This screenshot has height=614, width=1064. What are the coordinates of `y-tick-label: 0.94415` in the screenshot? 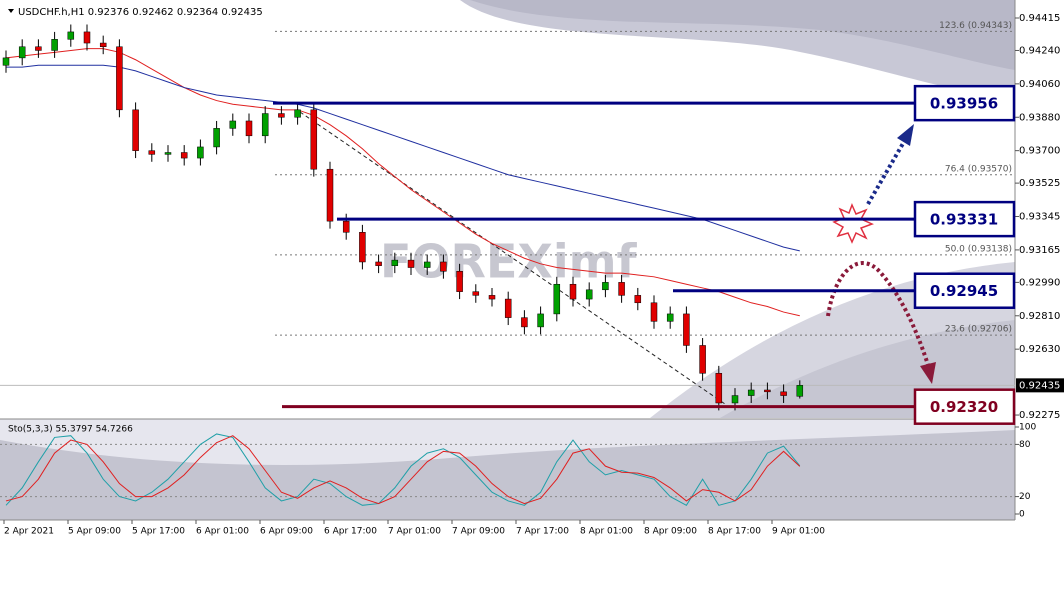 It's located at (1039, 18).